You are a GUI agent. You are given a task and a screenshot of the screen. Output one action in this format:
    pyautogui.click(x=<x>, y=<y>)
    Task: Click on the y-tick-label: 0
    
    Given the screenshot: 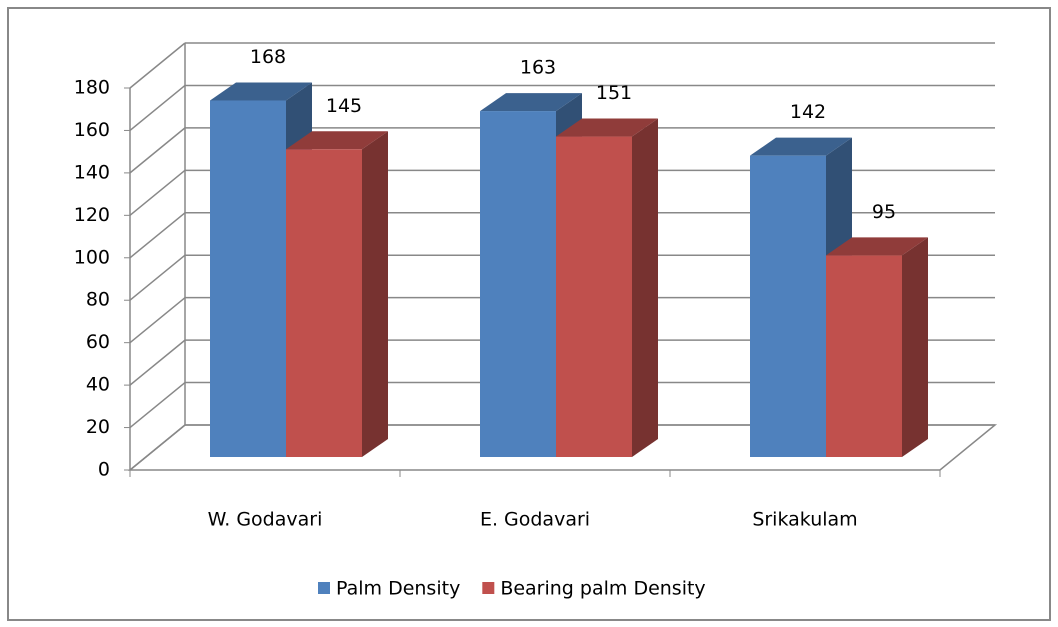 What is the action you would take?
    pyautogui.click(x=104, y=470)
    